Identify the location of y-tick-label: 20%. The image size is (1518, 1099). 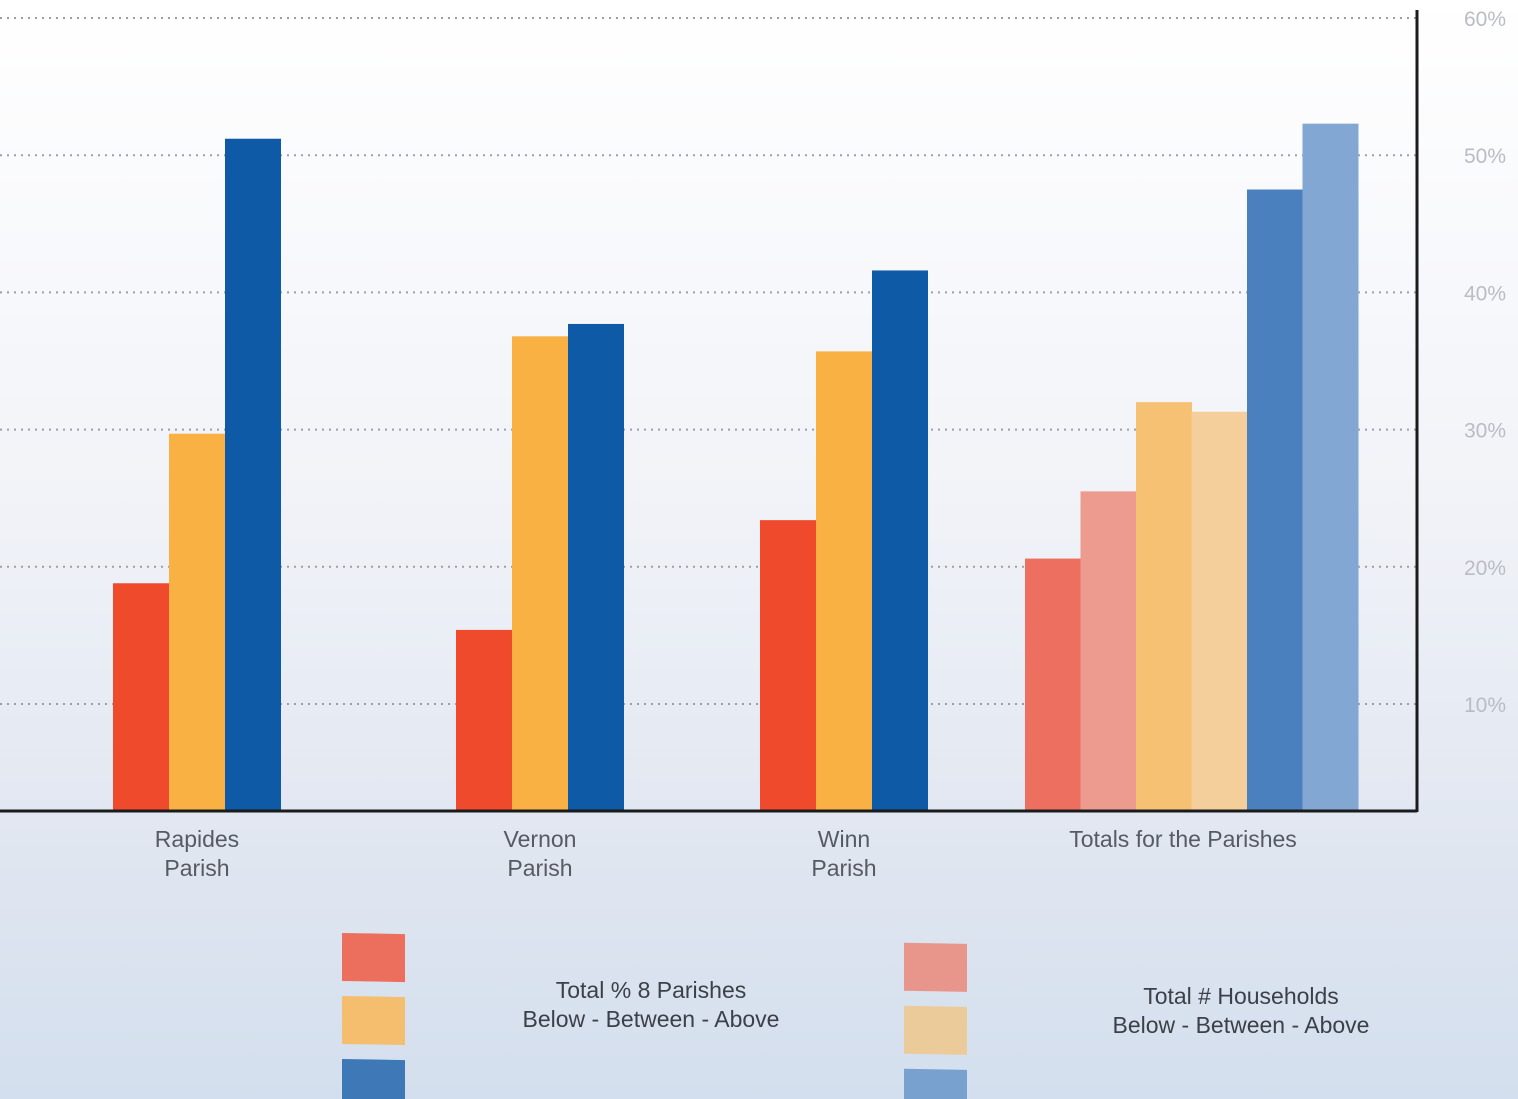
(1485, 568).